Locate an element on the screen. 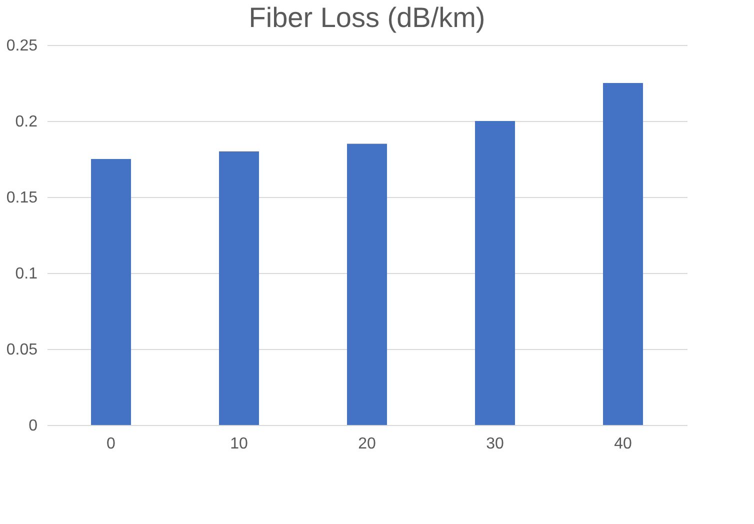 The height and width of the screenshot is (524, 754). y-tick-label: 0.25 is located at coordinates (22, 46).